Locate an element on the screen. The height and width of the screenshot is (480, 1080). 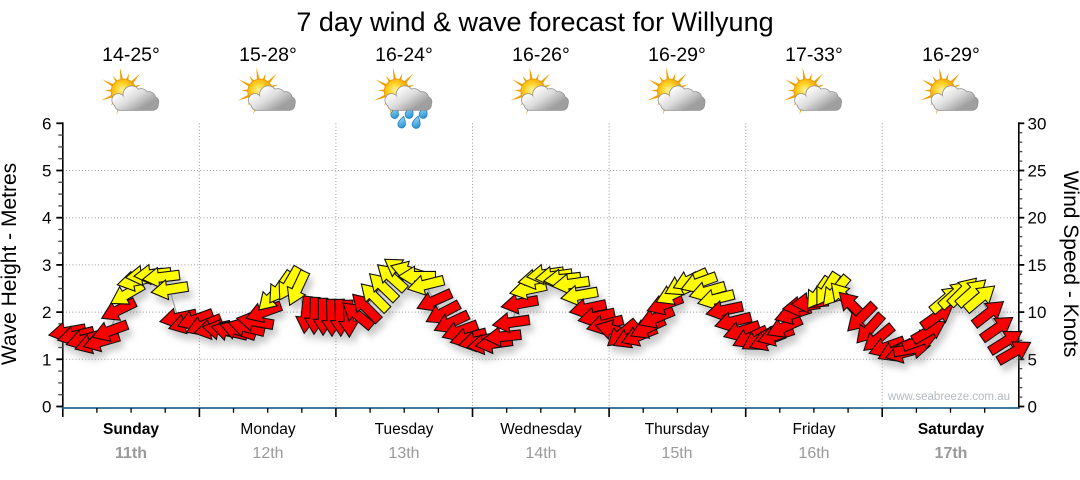
svg-text: 16-26° is located at coordinates (541, 55).